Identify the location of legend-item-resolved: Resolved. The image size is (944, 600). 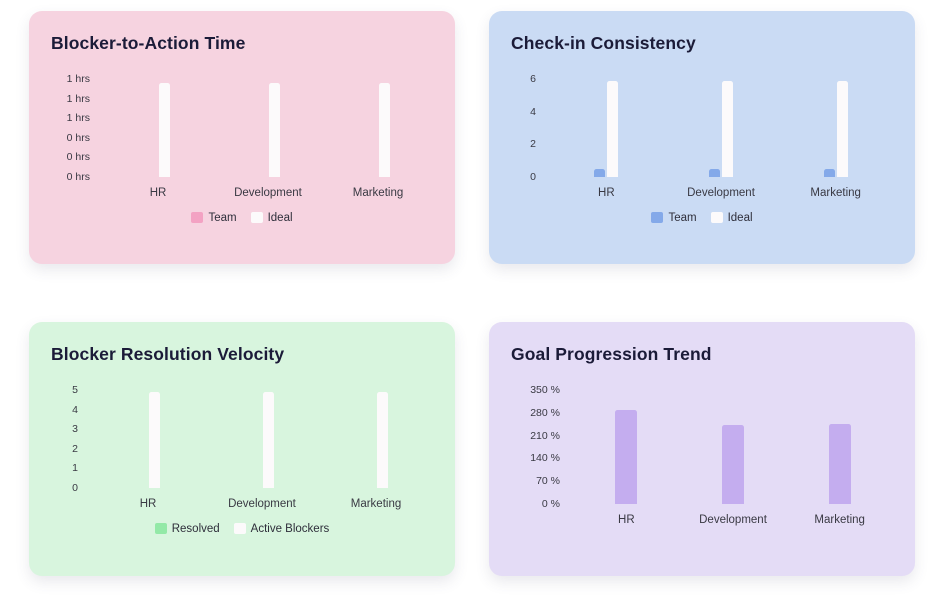
(187, 529).